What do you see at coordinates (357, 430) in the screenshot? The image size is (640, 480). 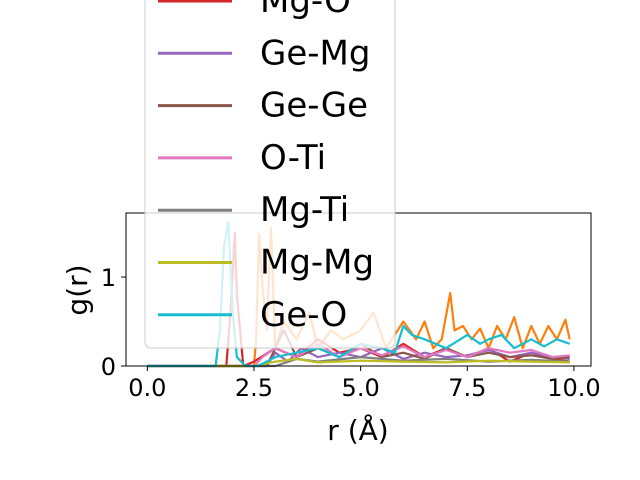 I see `x-axis-label: r (Å)` at bounding box center [357, 430].